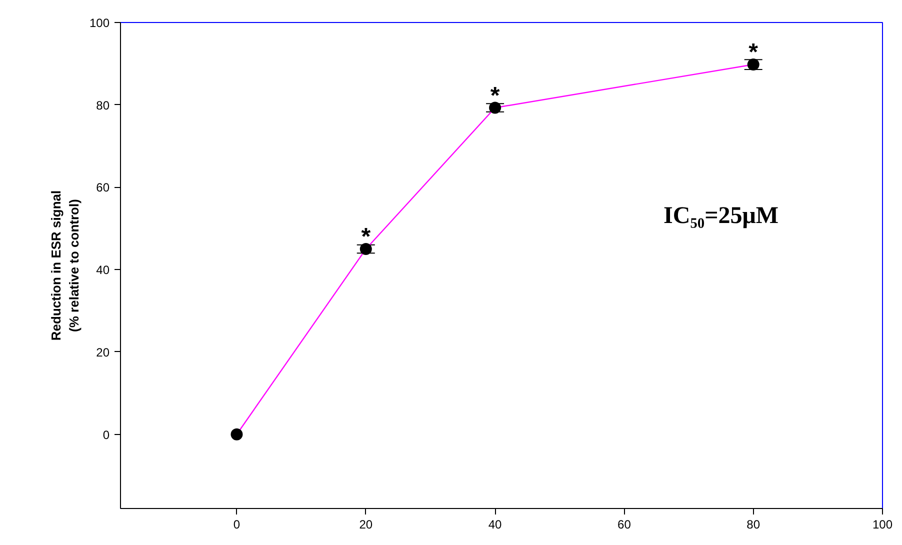 The height and width of the screenshot is (545, 902). What do you see at coordinates (625, 525) in the screenshot?
I see `x-tick-label: 60` at bounding box center [625, 525].